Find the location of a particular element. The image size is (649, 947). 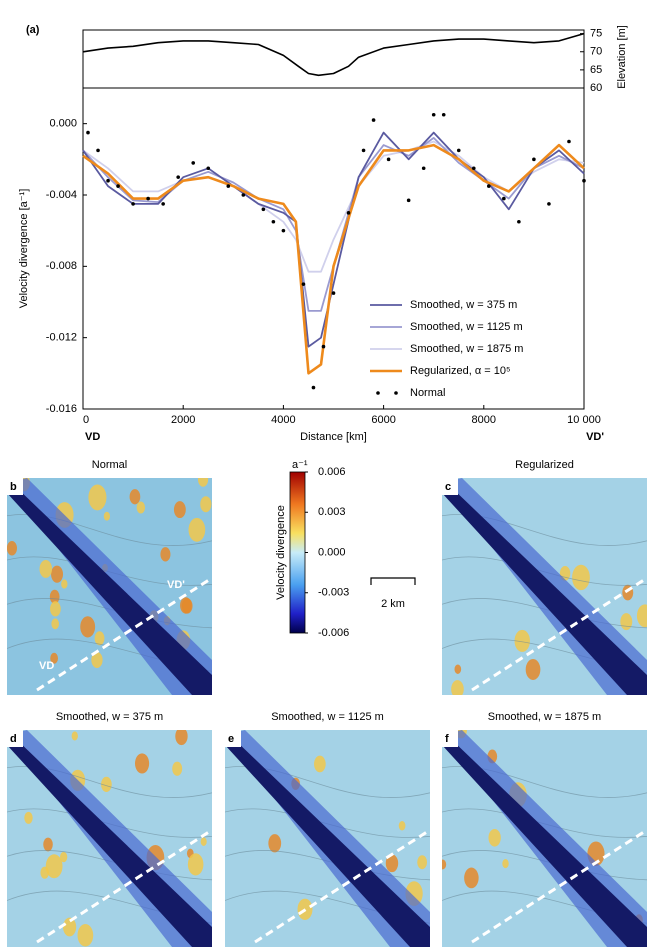

panel-label: (a) is located at coordinates (33, 30).